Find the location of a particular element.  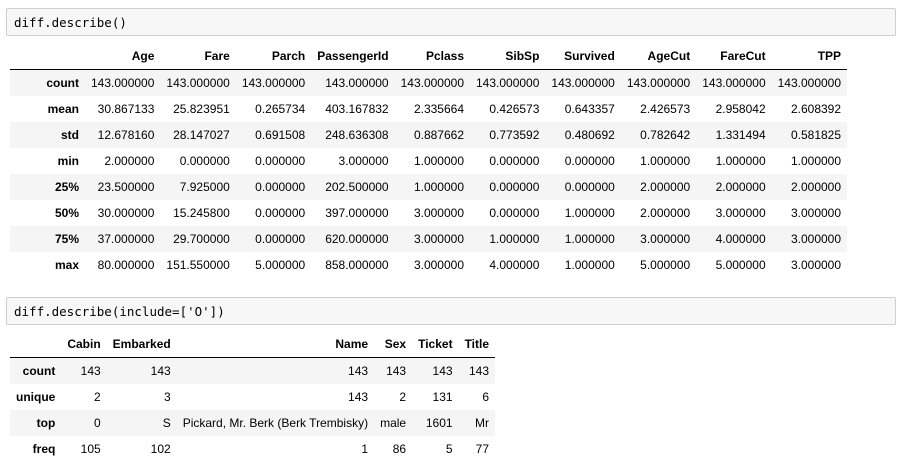

table-cell: 248.636308 is located at coordinates (357, 135).